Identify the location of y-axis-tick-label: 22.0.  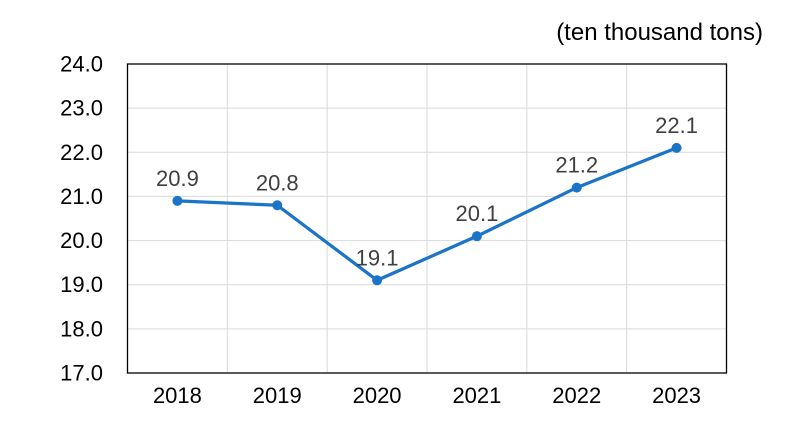
(81, 152).